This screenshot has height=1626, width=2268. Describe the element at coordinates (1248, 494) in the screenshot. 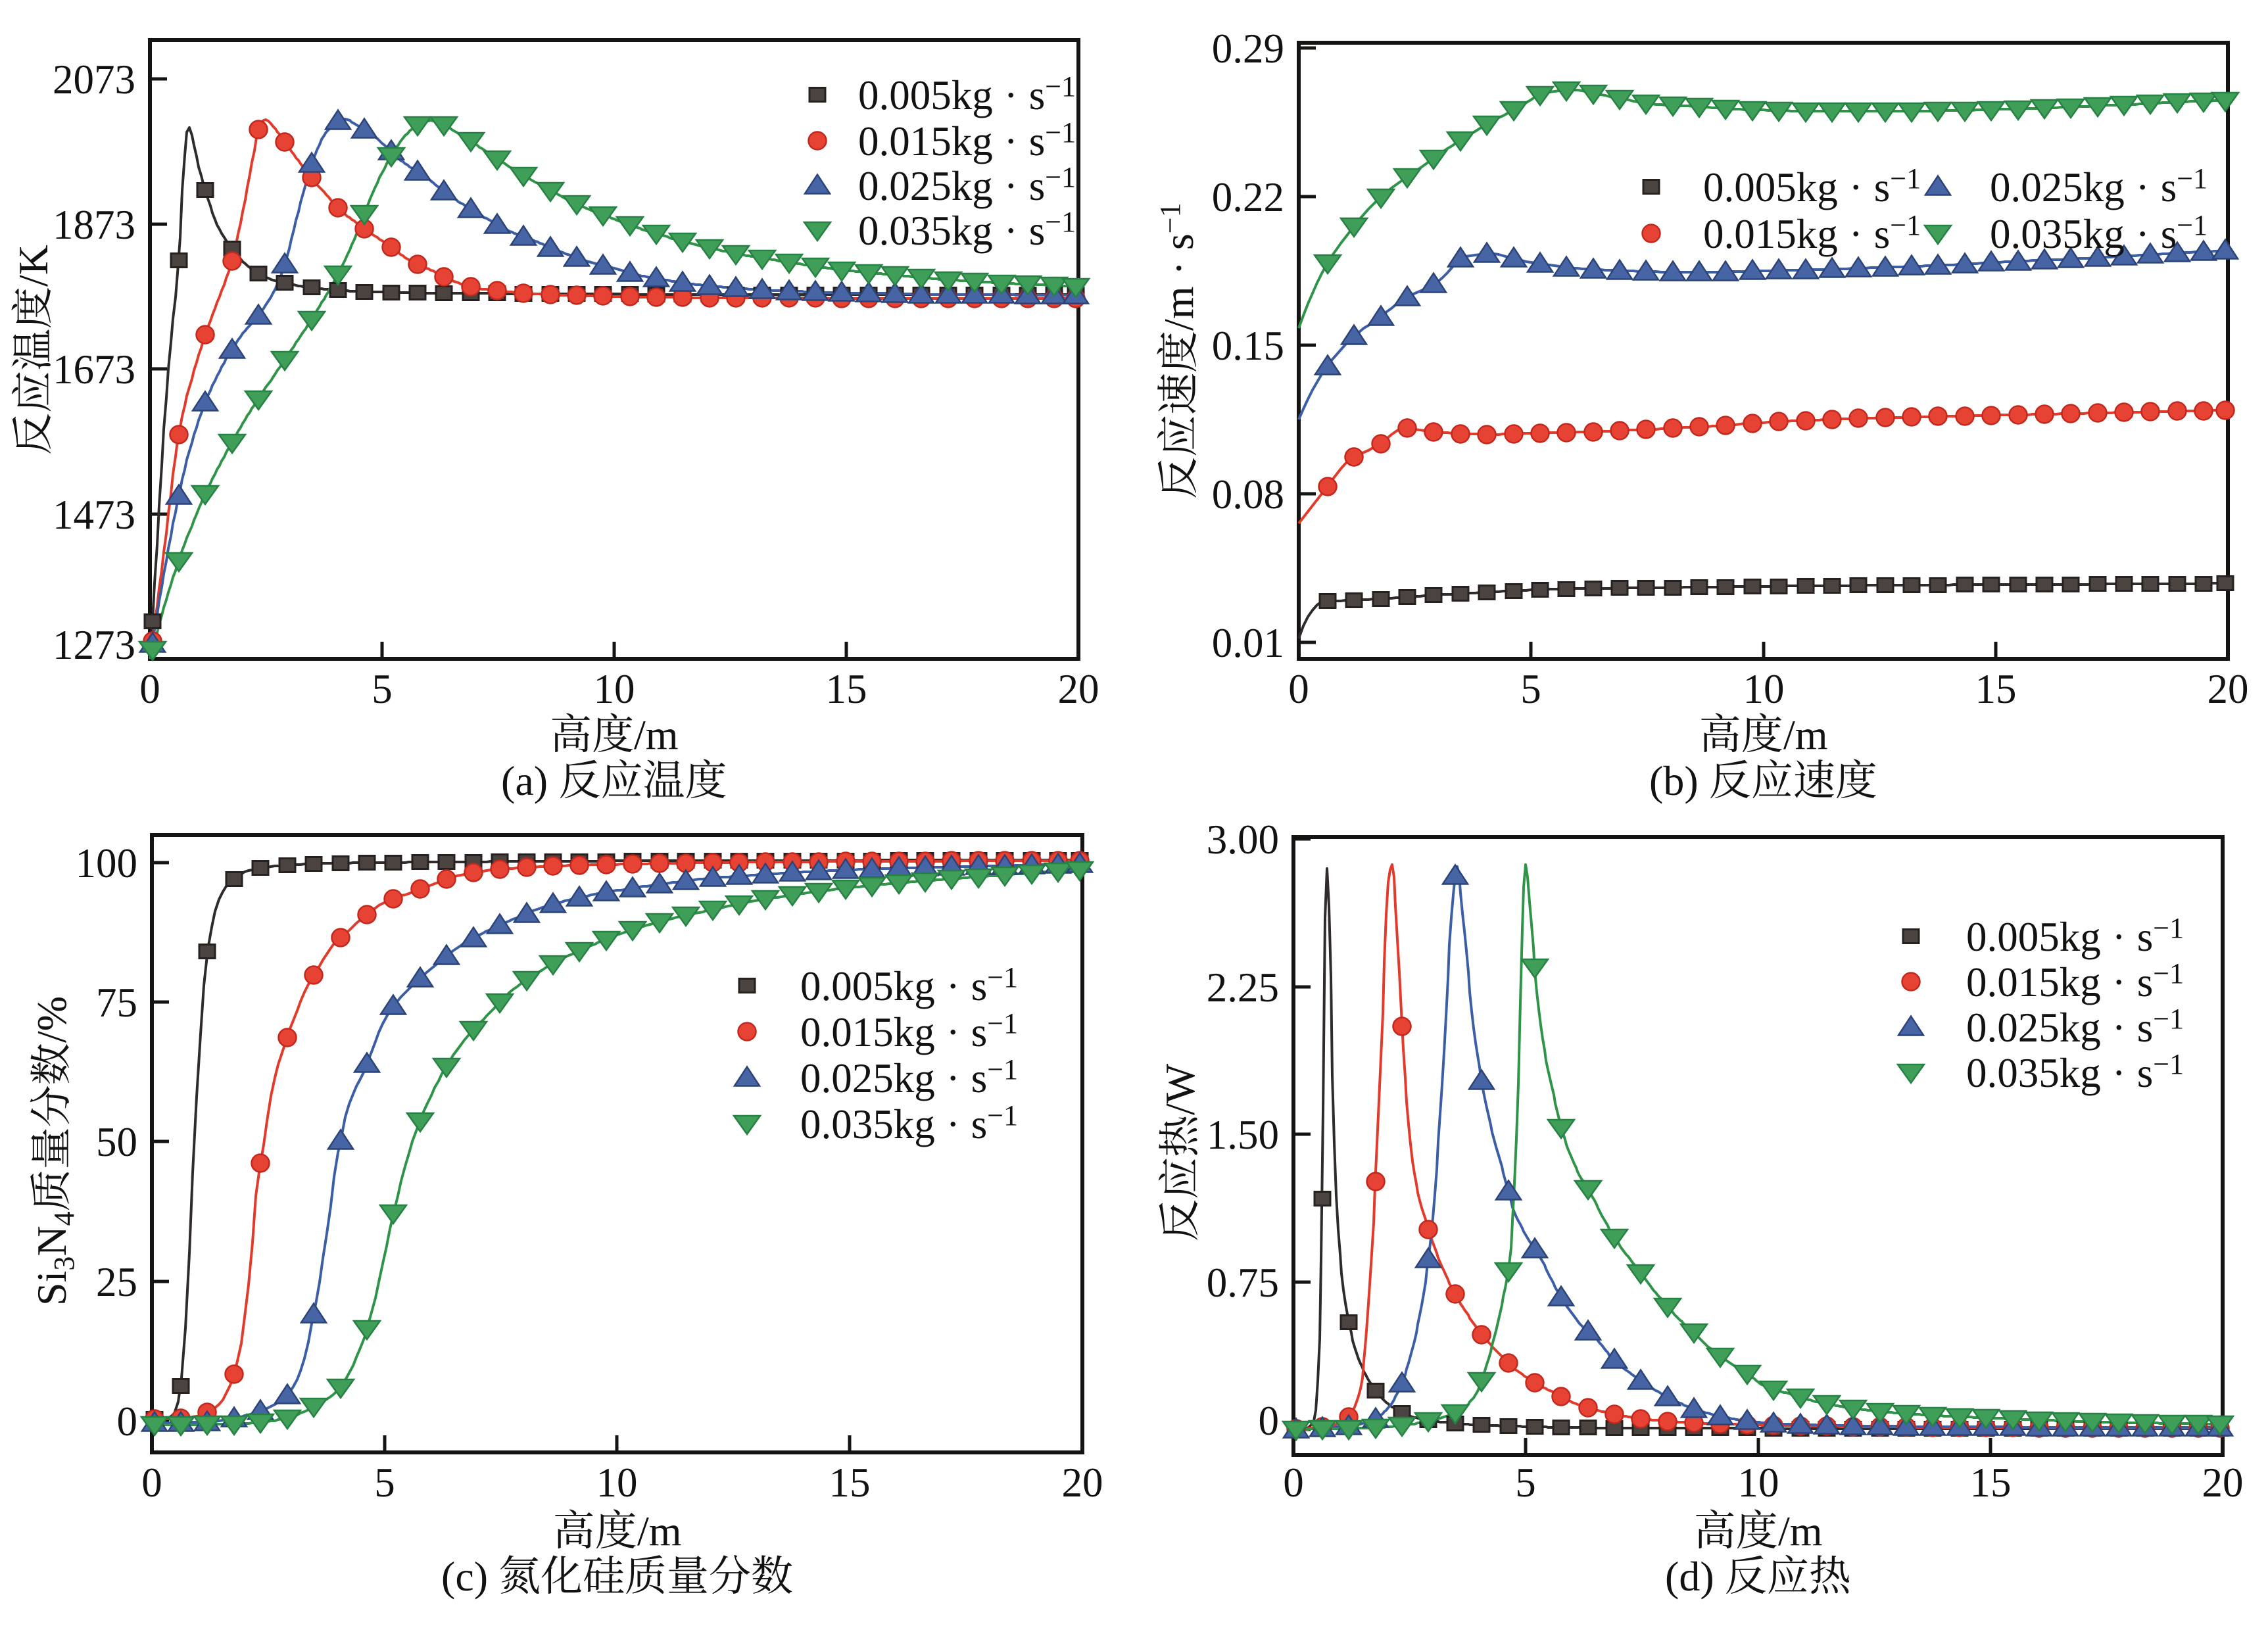

I see `svg-text: 0.08` at that location.